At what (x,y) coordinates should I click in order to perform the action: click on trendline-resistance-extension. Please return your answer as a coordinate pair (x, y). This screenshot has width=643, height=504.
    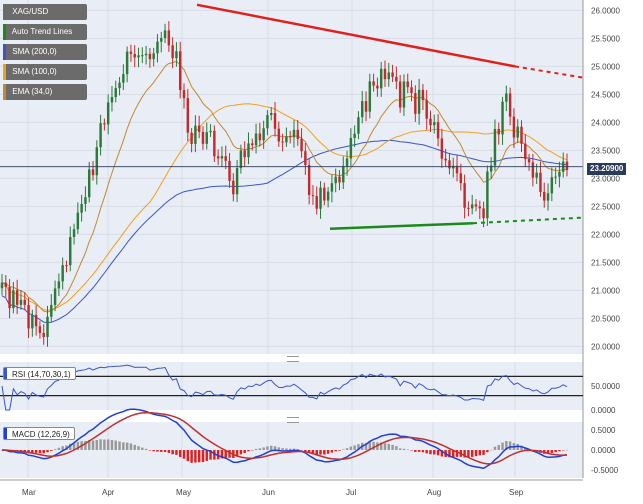
    Looking at the image, I should click on (549, 72).